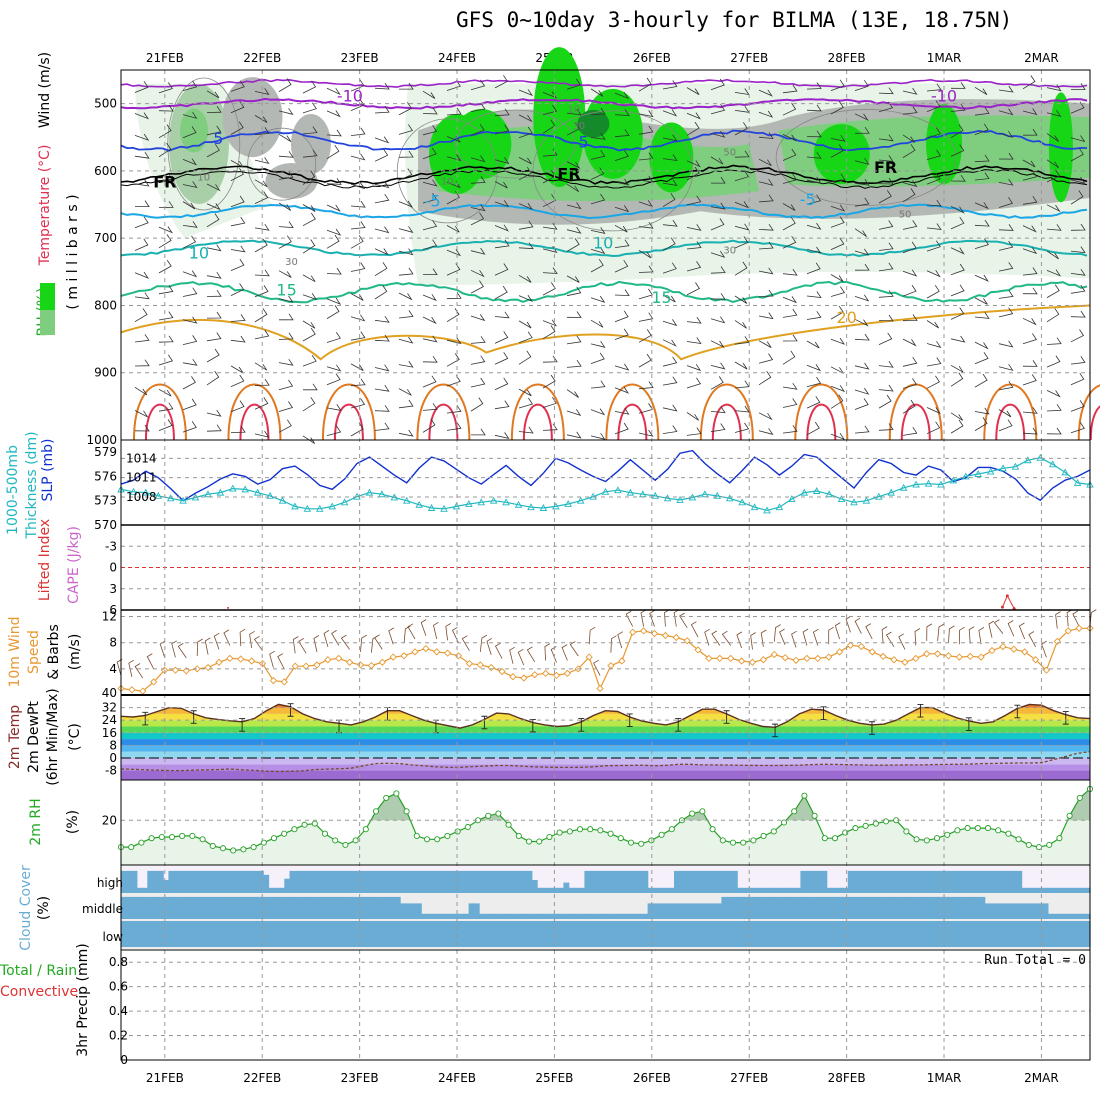 This screenshot has width=1100, height=1100. I want to click on temp-whisker, so click(629, 720).